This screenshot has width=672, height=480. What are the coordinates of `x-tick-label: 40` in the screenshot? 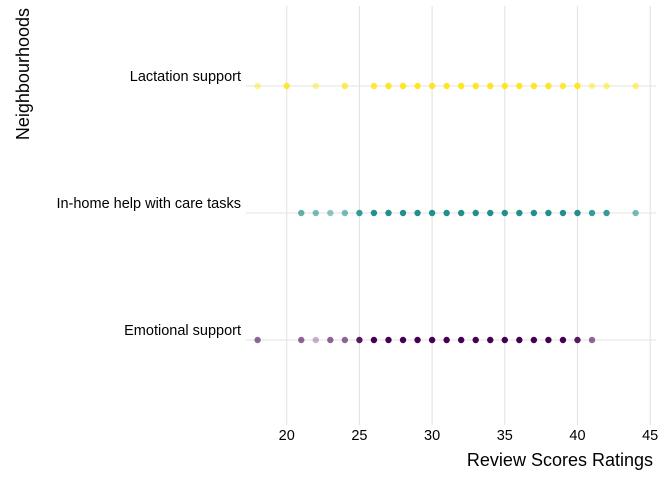 It's located at (577, 436).